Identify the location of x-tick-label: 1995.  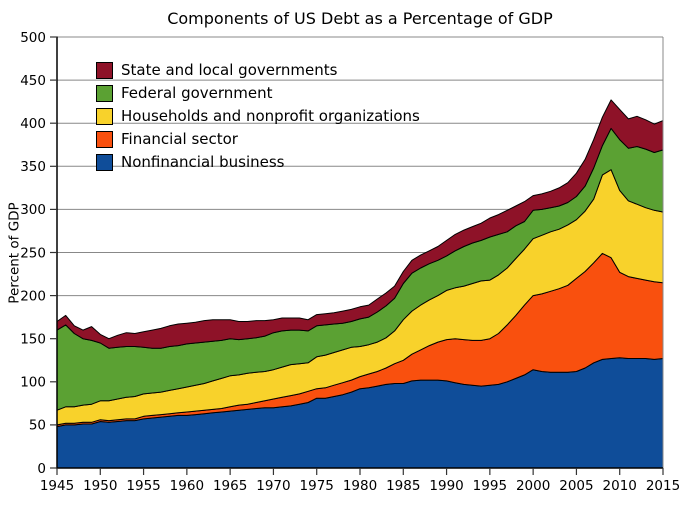
(490, 486).